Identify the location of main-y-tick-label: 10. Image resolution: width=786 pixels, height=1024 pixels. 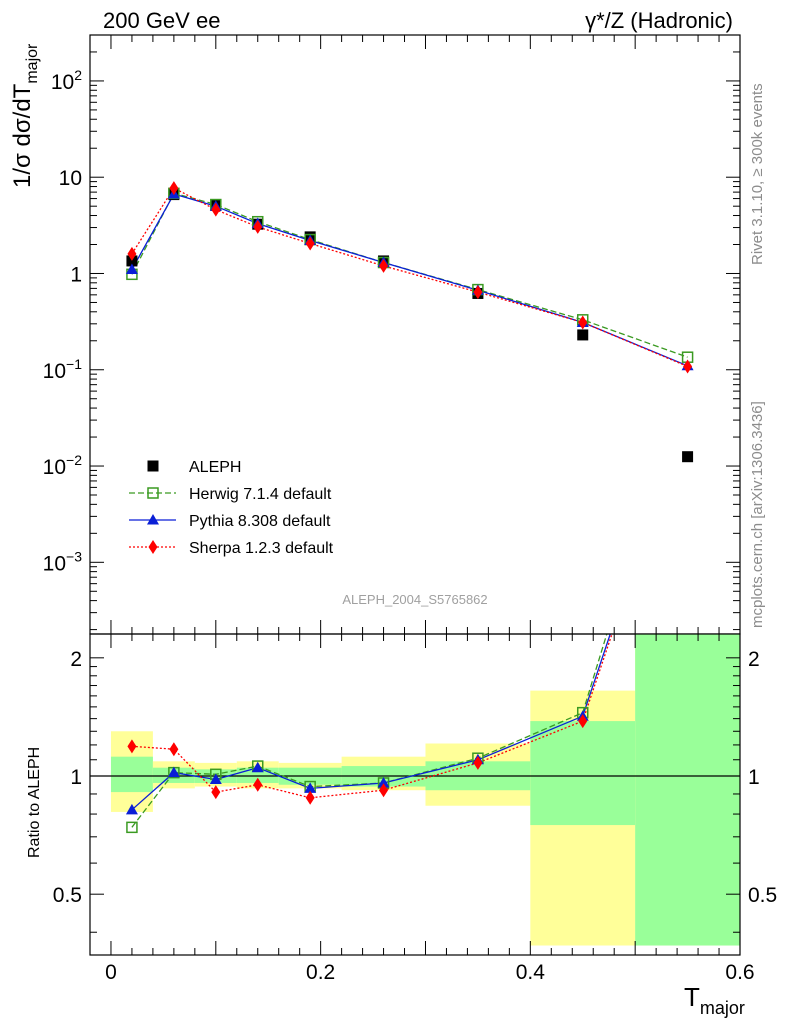
(70, 178).